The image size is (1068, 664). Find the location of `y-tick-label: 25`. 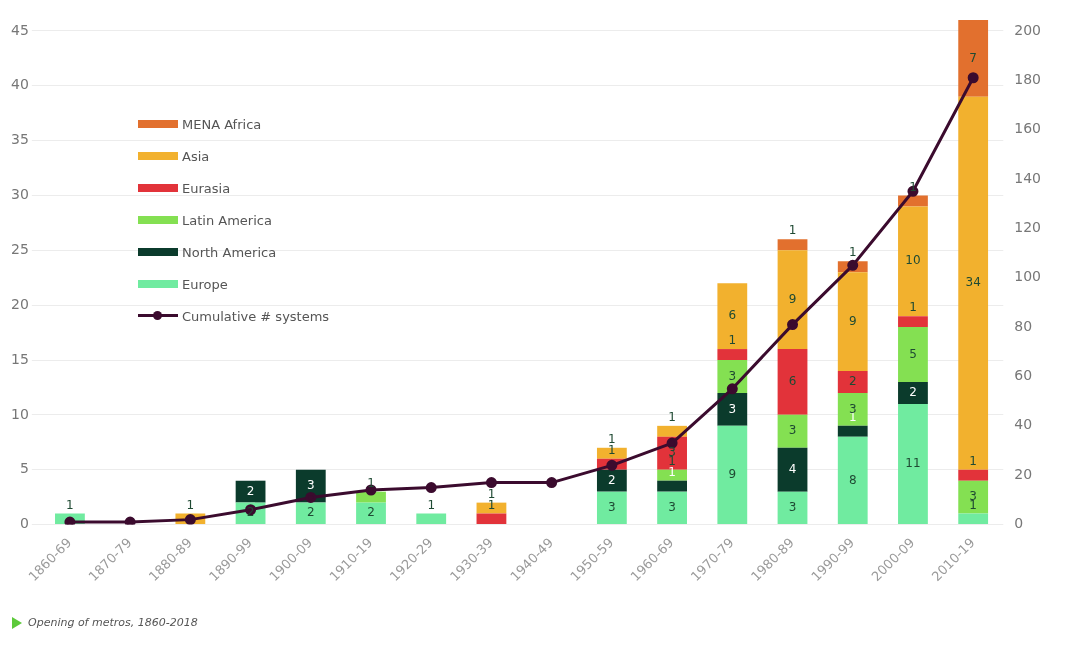

y-tick-label: 25 is located at coordinates (19, 248).